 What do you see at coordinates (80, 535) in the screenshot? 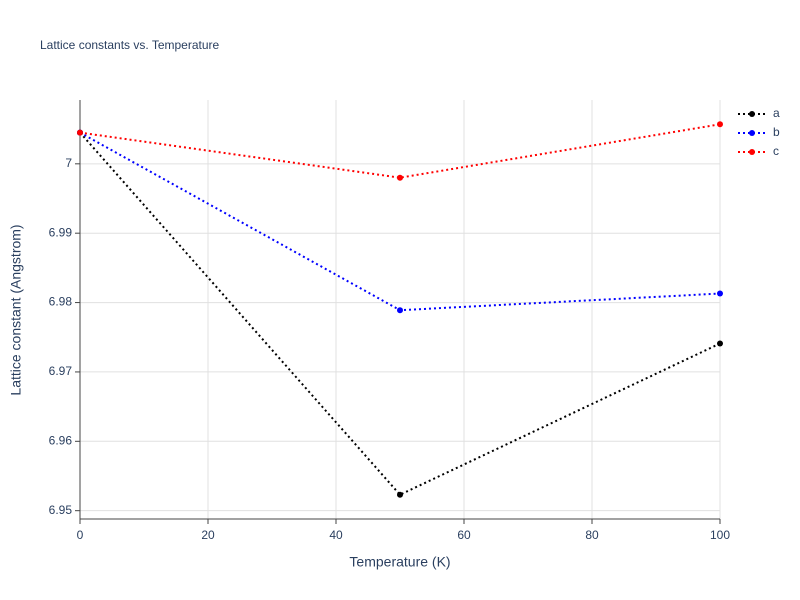
I see `x-tick-label: 0` at bounding box center [80, 535].